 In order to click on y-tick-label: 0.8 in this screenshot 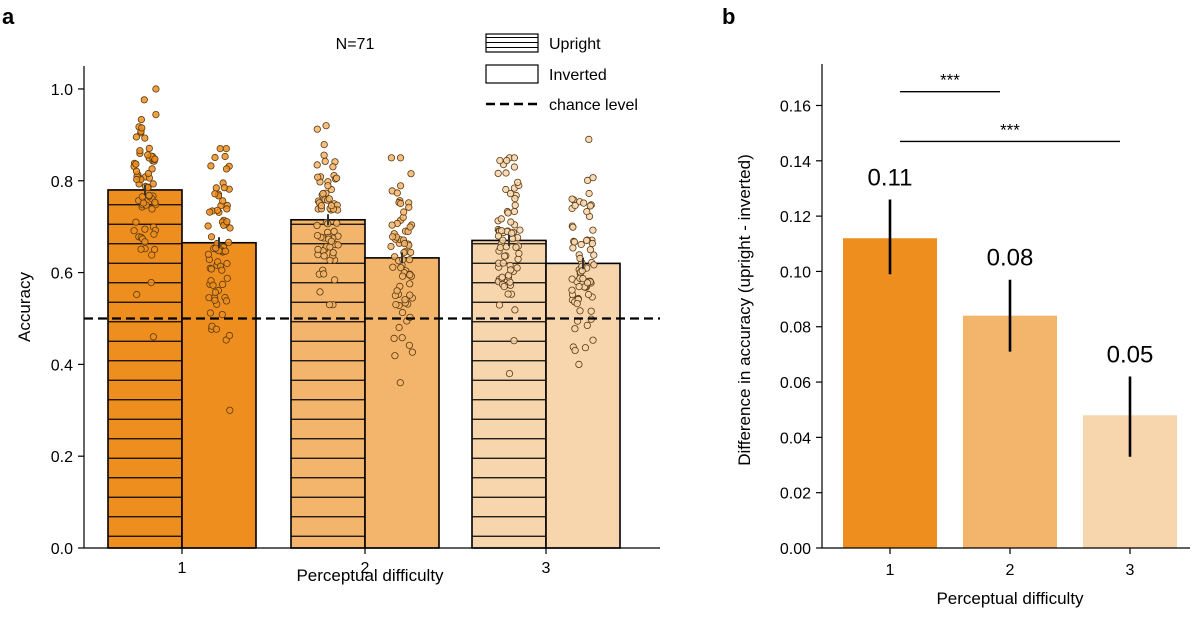, I will do `click(62, 182)`.